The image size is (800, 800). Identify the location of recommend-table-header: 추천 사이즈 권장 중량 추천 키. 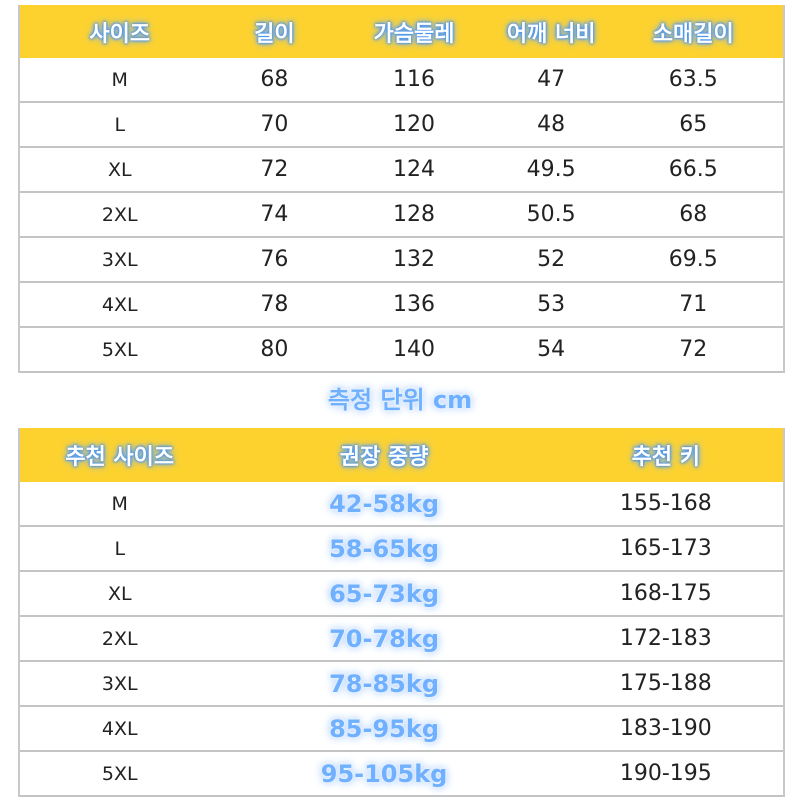
(401, 455).